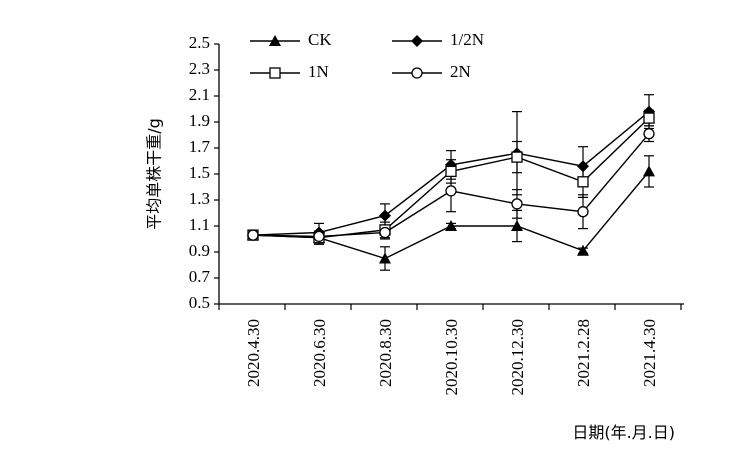 The width and height of the screenshot is (751, 451). I want to click on y-tick-label: 2.3, so click(199, 68).